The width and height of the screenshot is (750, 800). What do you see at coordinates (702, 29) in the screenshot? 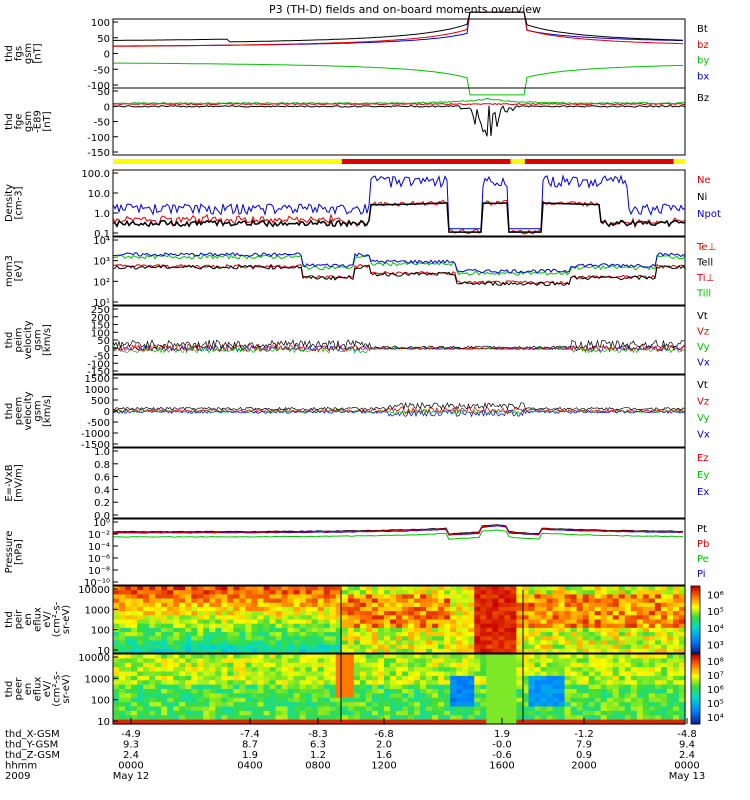
I see `legend-item: Bt` at bounding box center [702, 29].